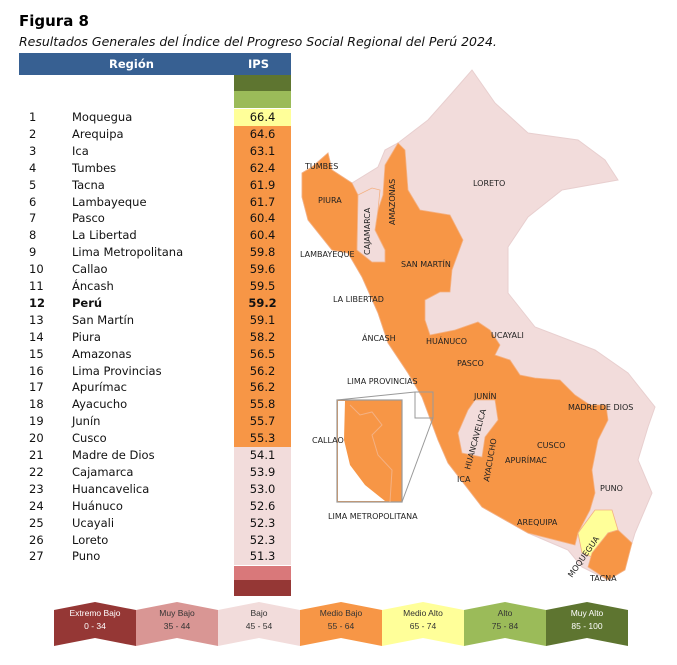  What do you see at coordinates (321, 166) in the screenshot?
I see `map-label-tumbes: TUMBES` at bounding box center [321, 166].